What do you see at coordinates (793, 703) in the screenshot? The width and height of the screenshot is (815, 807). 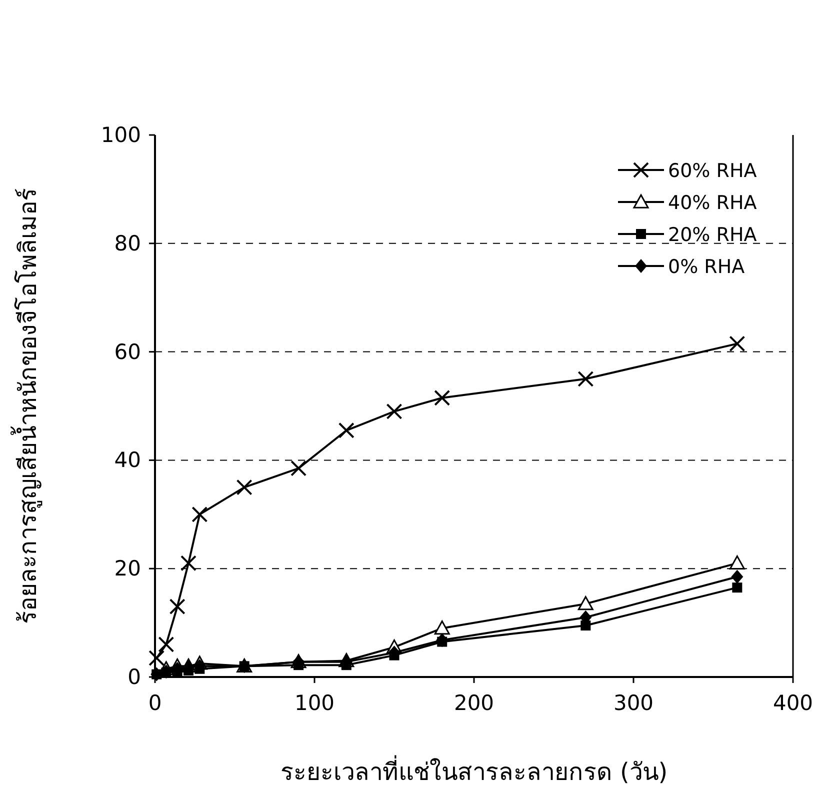 I see `x-tick-label: 400` at bounding box center [793, 703].